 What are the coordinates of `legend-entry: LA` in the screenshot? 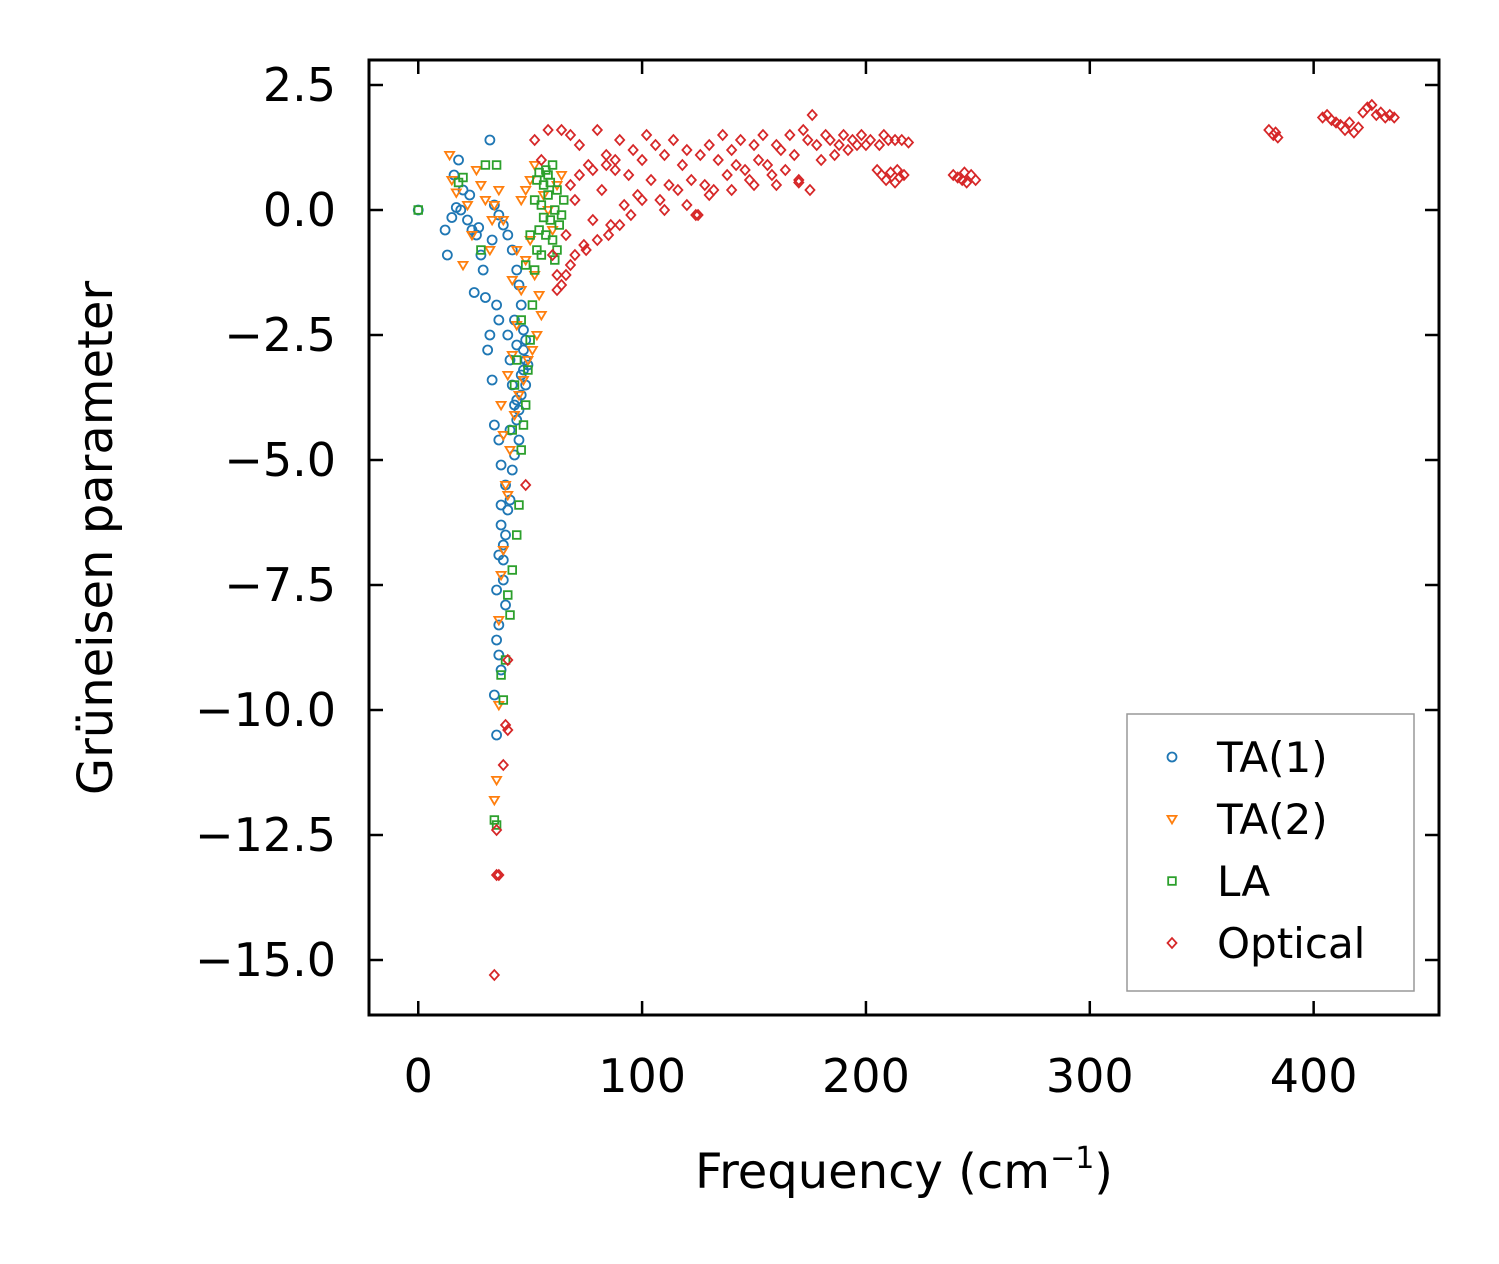 It's located at (1218, 881).